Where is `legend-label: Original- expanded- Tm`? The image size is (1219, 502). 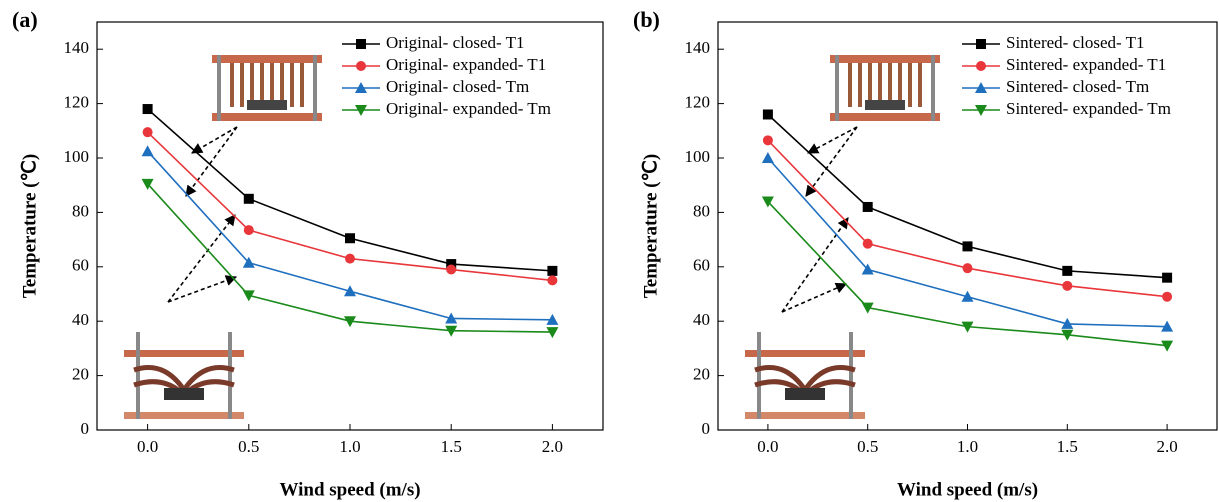
legend-label: Original- expanded- Tm is located at coordinates (468, 108).